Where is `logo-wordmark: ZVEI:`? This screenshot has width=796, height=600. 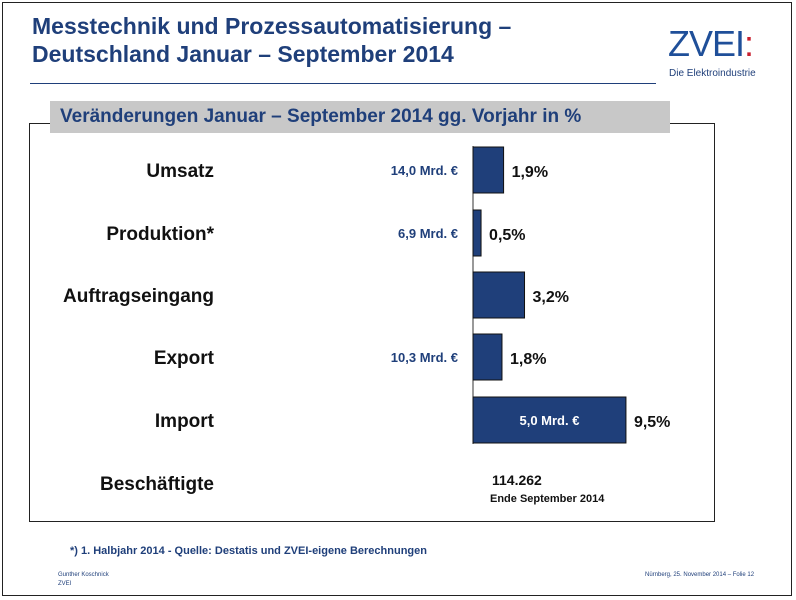
logo-wordmark: ZVEI: is located at coordinates (711, 43).